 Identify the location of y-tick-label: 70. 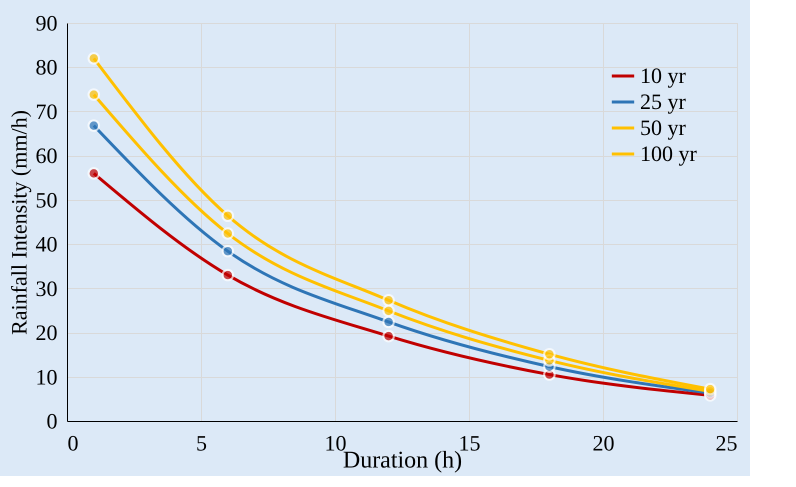
(47, 111).